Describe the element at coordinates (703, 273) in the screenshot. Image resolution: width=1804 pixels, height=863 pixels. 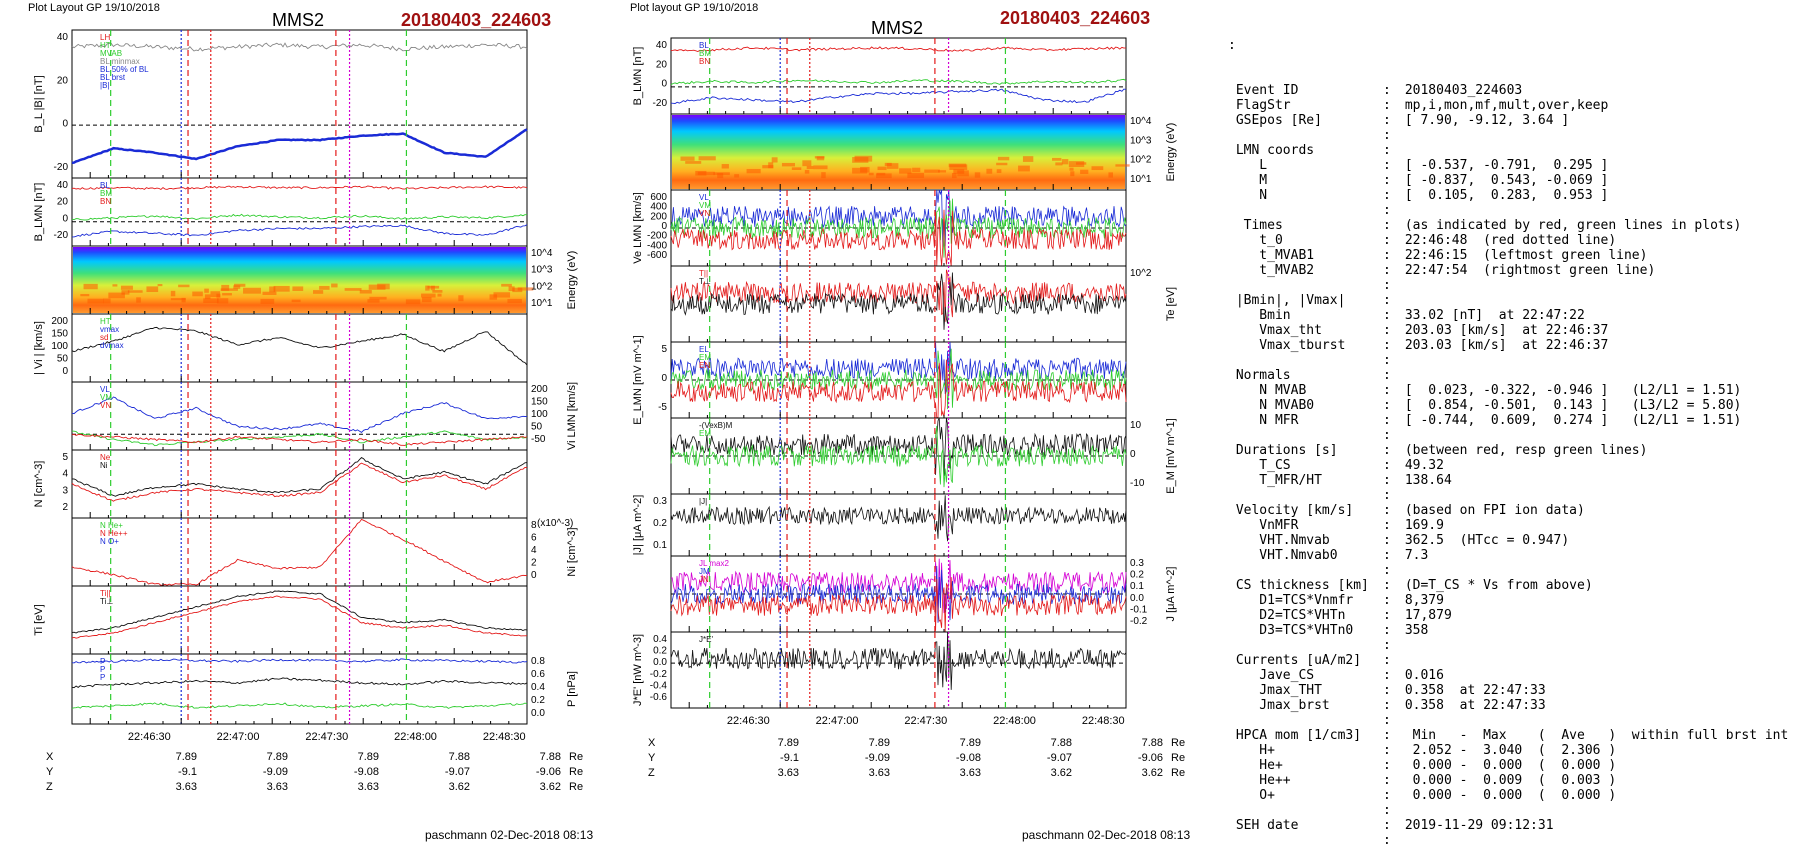
I see `right-legend-4-0: T||` at that location.